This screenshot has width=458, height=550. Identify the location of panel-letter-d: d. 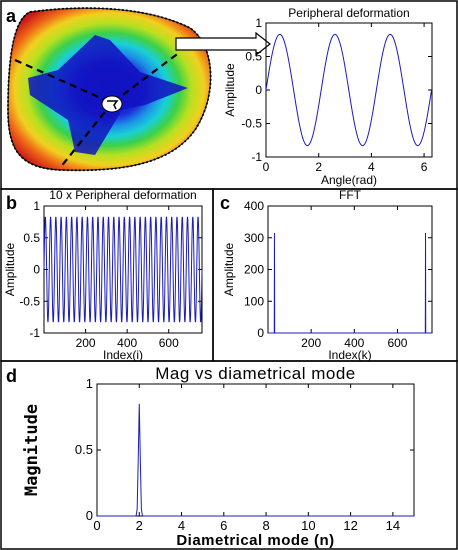
(11, 376).